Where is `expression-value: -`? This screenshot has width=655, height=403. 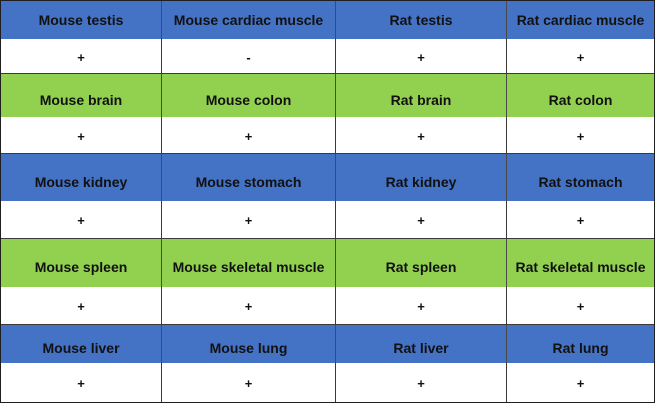 expression-value: - is located at coordinates (249, 56).